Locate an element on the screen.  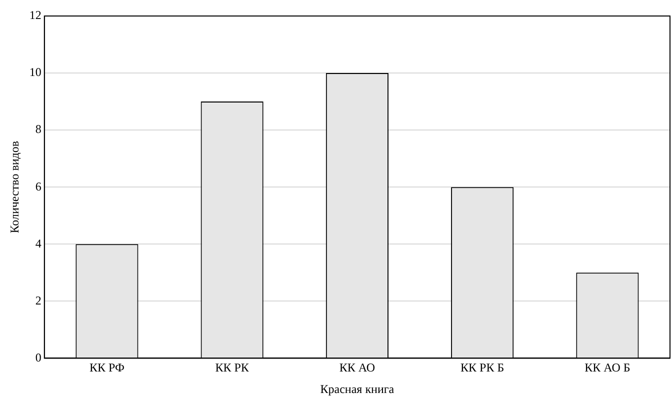
x-tick-label: КК РК Б is located at coordinates (482, 367).